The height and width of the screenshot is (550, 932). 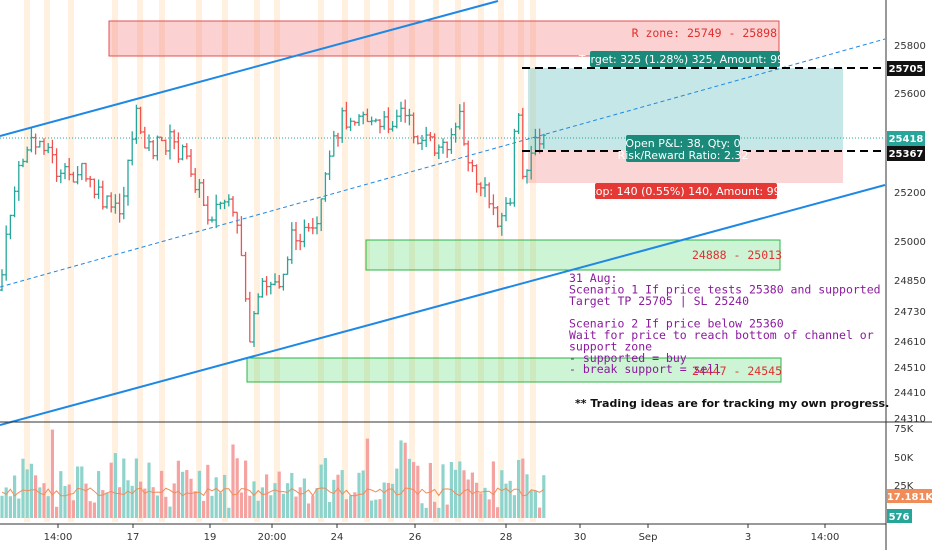 What do you see at coordinates (906, 139) in the screenshot?
I see `current-price-badge-text: 25418` at bounding box center [906, 139].